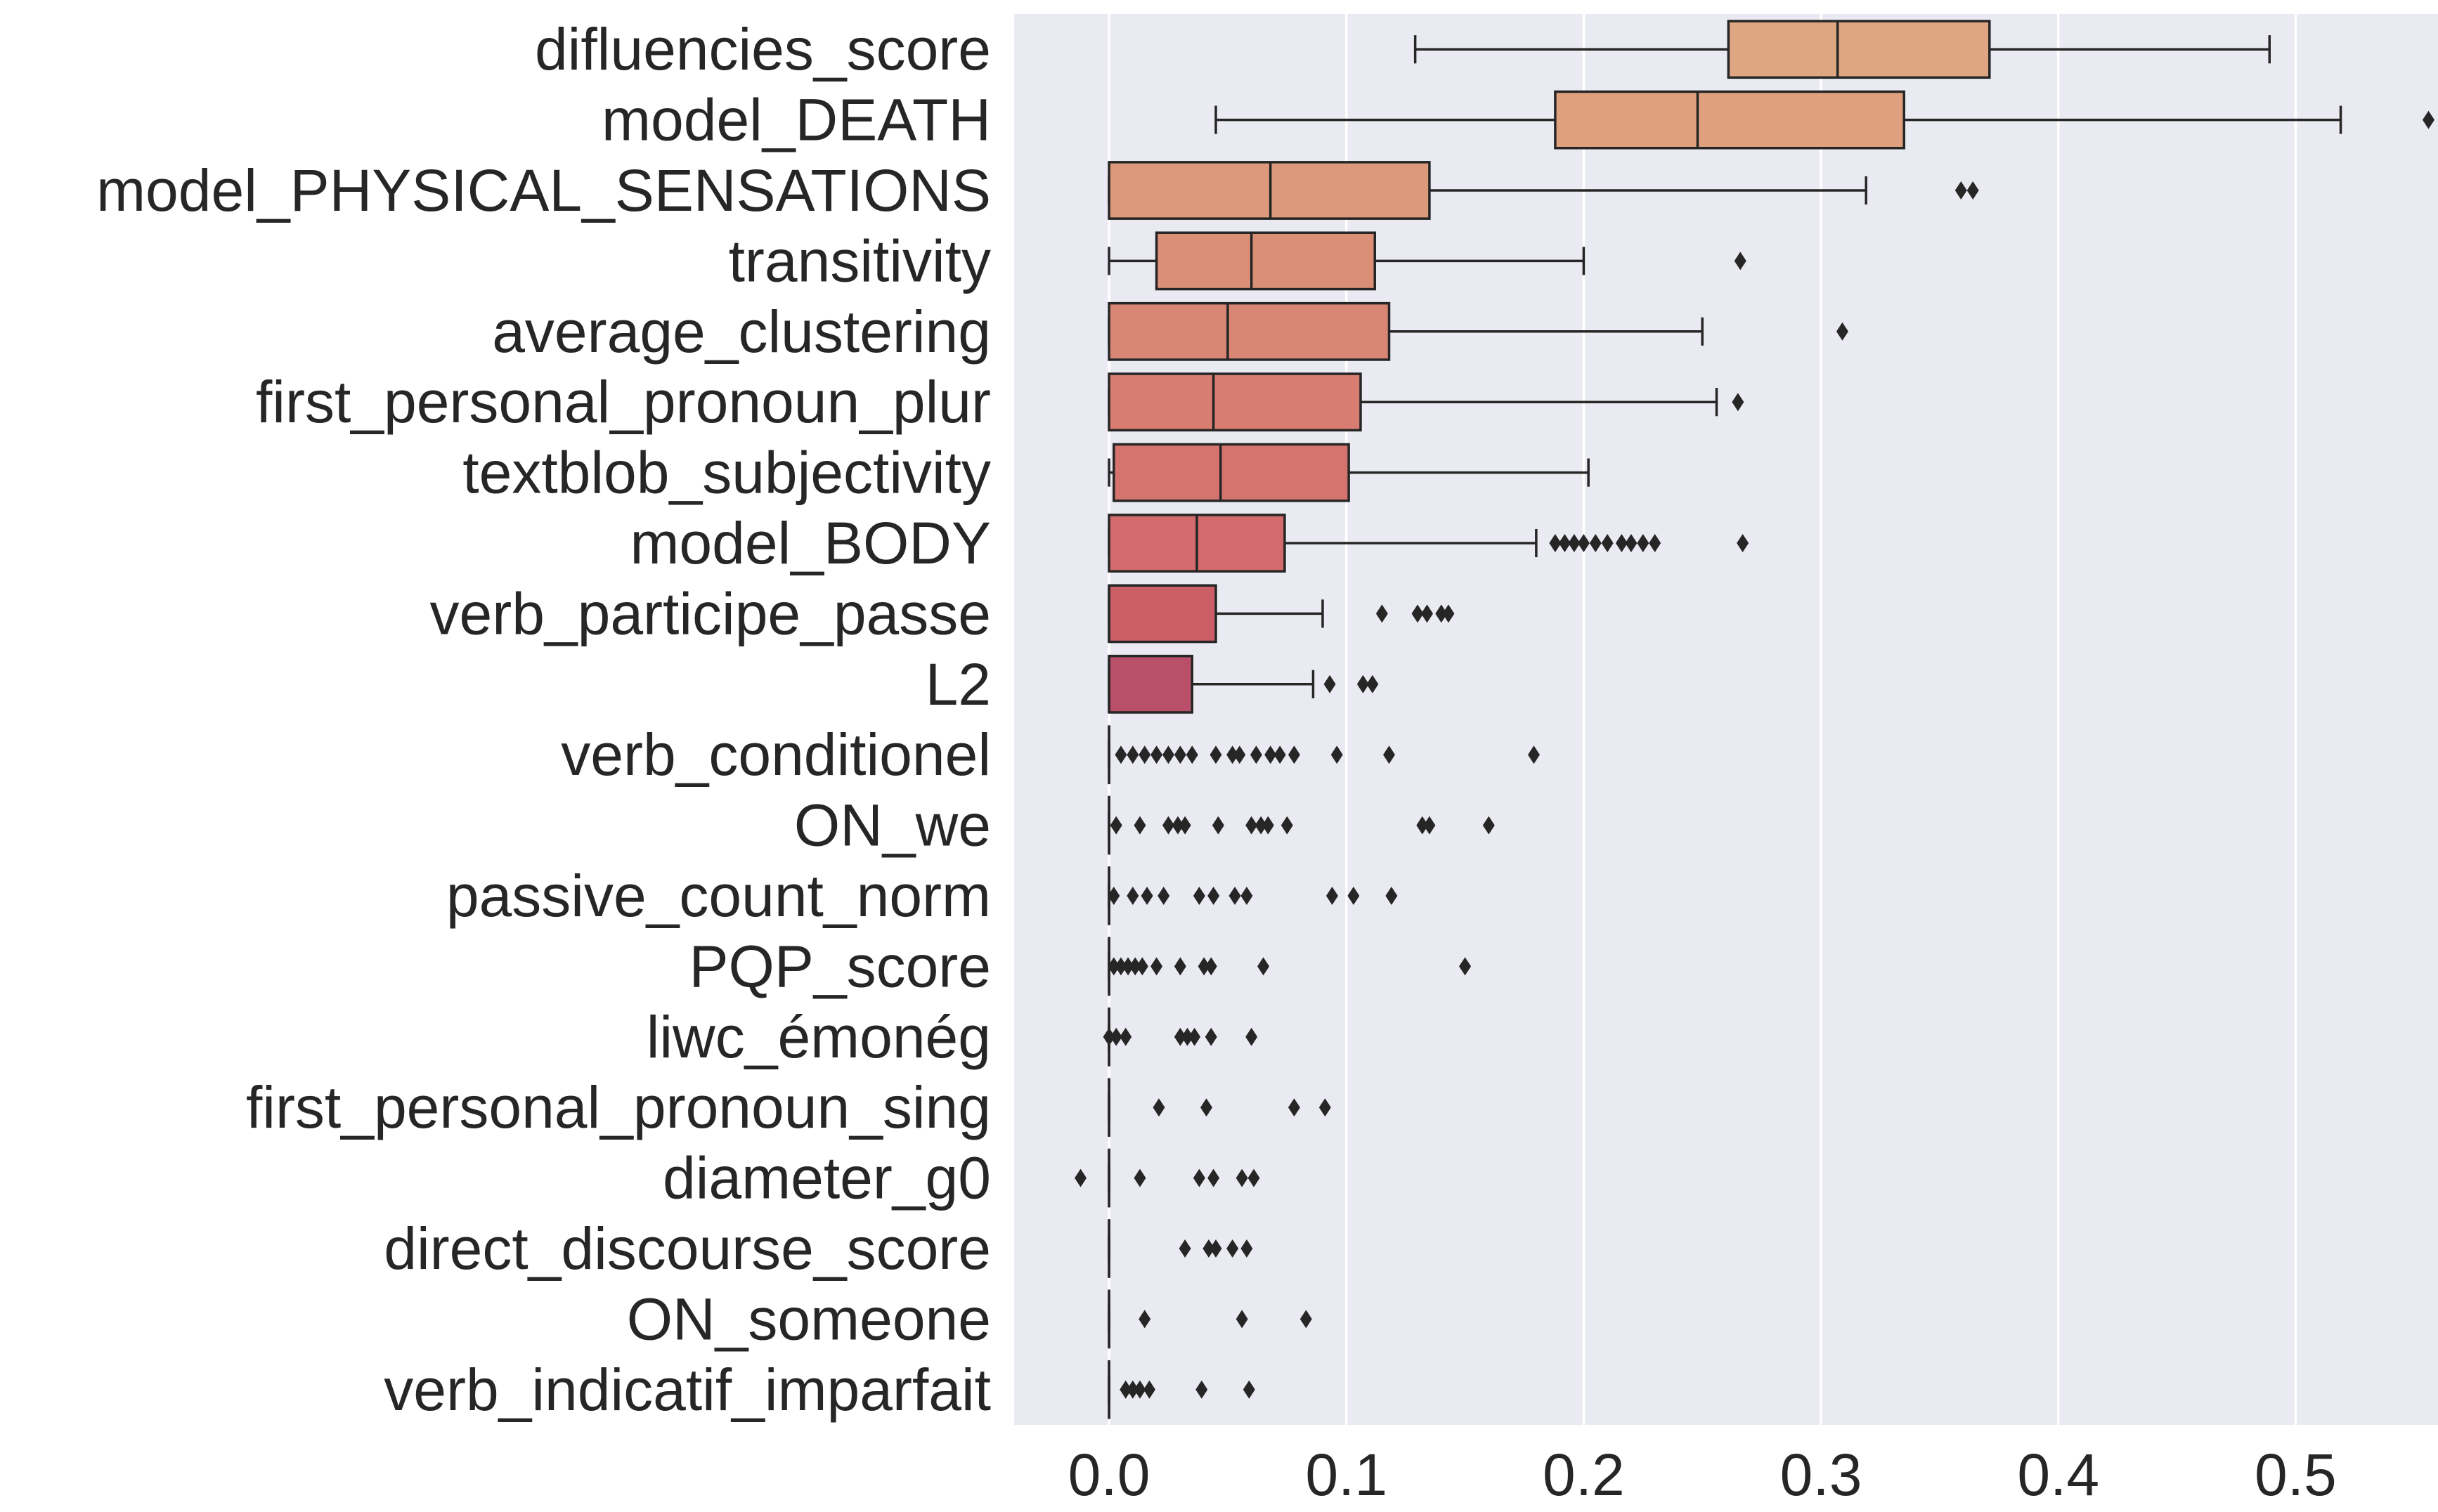 This screenshot has width=2438, height=1512. What do you see at coordinates (687, 1249) in the screenshot?
I see `category-label: direct_discourse_score` at bounding box center [687, 1249].